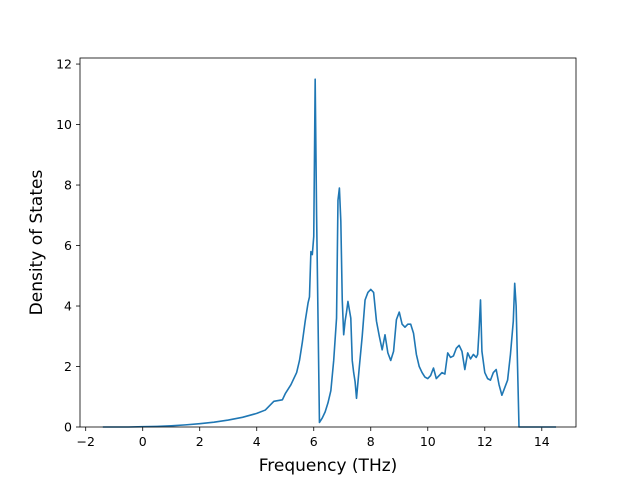 Image resolution: width=640 pixels, height=480 pixels. What do you see at coordinates (68, 366) in the screenshot?
I see `y-tick-label: 2` at bounding box center [68, 366].